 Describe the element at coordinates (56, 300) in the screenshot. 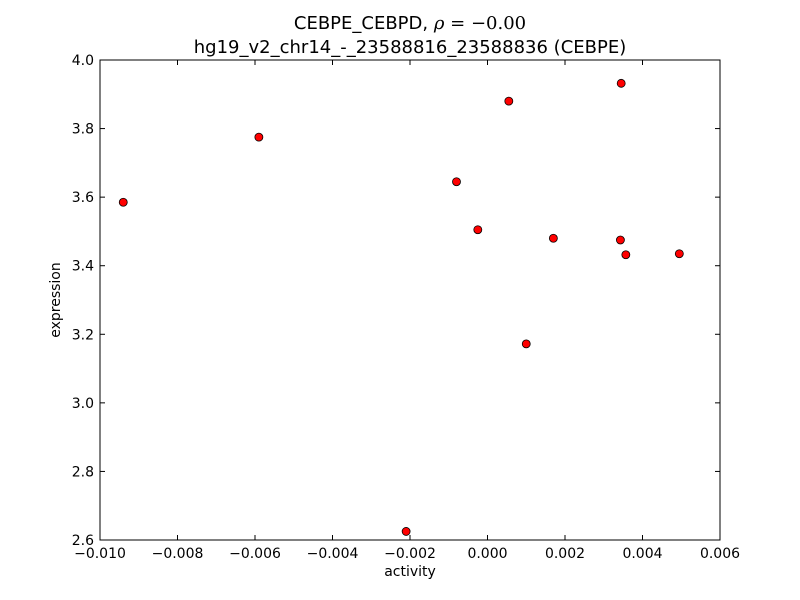

I see `y-axis-label: expression` at that location.